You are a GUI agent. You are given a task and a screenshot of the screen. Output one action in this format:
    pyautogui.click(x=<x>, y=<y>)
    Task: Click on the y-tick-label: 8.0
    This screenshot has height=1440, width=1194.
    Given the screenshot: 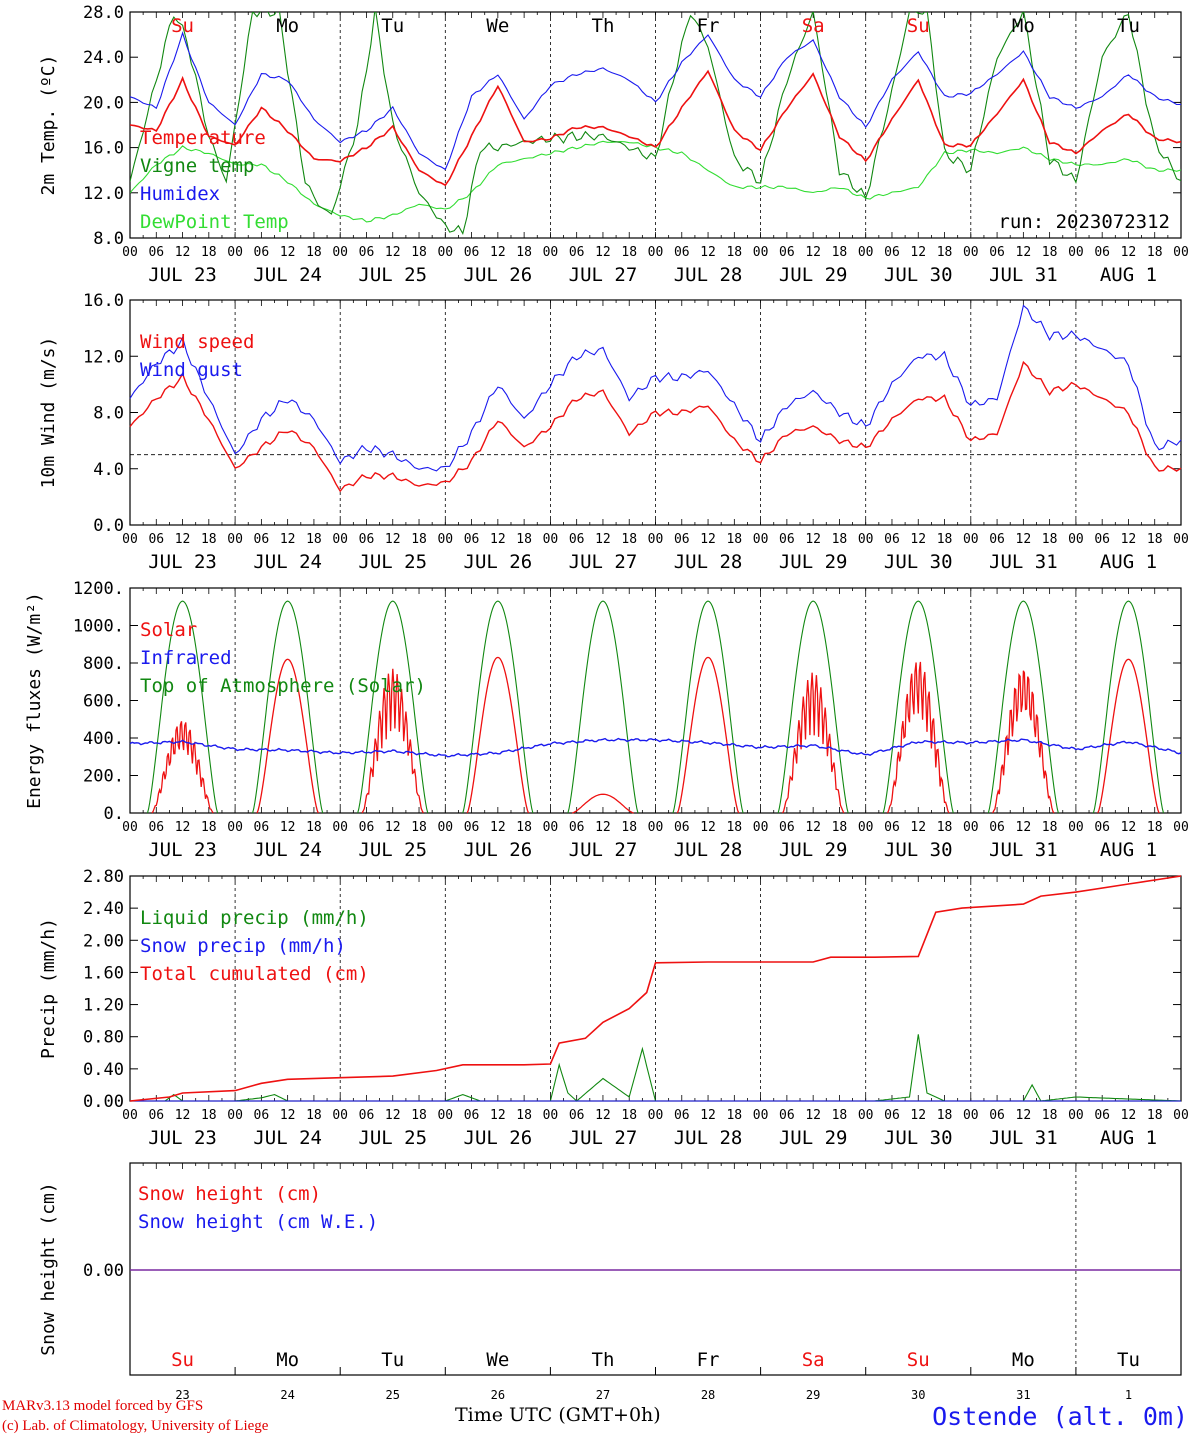 What is the action you would take?
    pyautogui.click(x=108, y=239)
    